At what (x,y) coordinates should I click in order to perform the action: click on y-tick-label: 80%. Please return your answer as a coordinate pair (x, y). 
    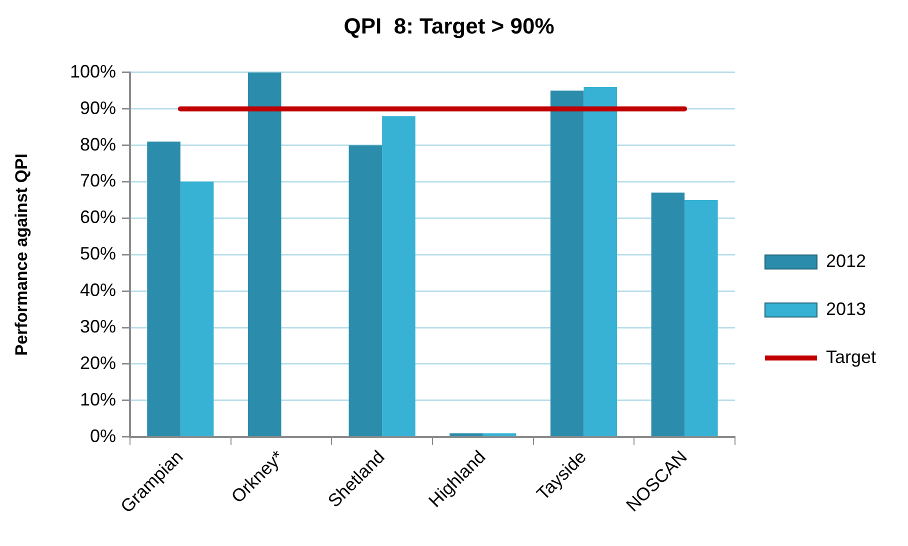
    Looking at the image, I should click on (98, 144).